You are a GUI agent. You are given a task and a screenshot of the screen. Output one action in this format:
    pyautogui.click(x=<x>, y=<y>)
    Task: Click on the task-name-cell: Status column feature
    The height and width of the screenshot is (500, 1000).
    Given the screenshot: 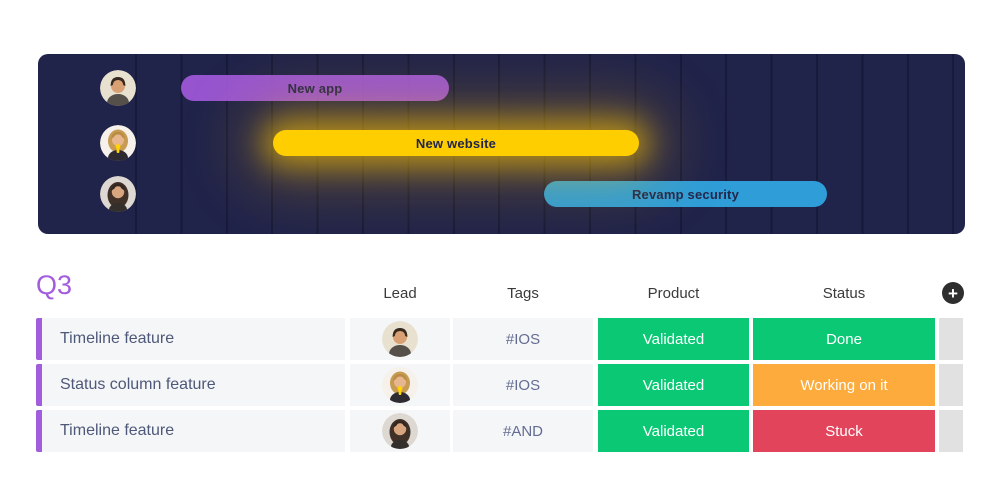 What is the action you would take?
    pyautogui.click(x=190, y=385)
    